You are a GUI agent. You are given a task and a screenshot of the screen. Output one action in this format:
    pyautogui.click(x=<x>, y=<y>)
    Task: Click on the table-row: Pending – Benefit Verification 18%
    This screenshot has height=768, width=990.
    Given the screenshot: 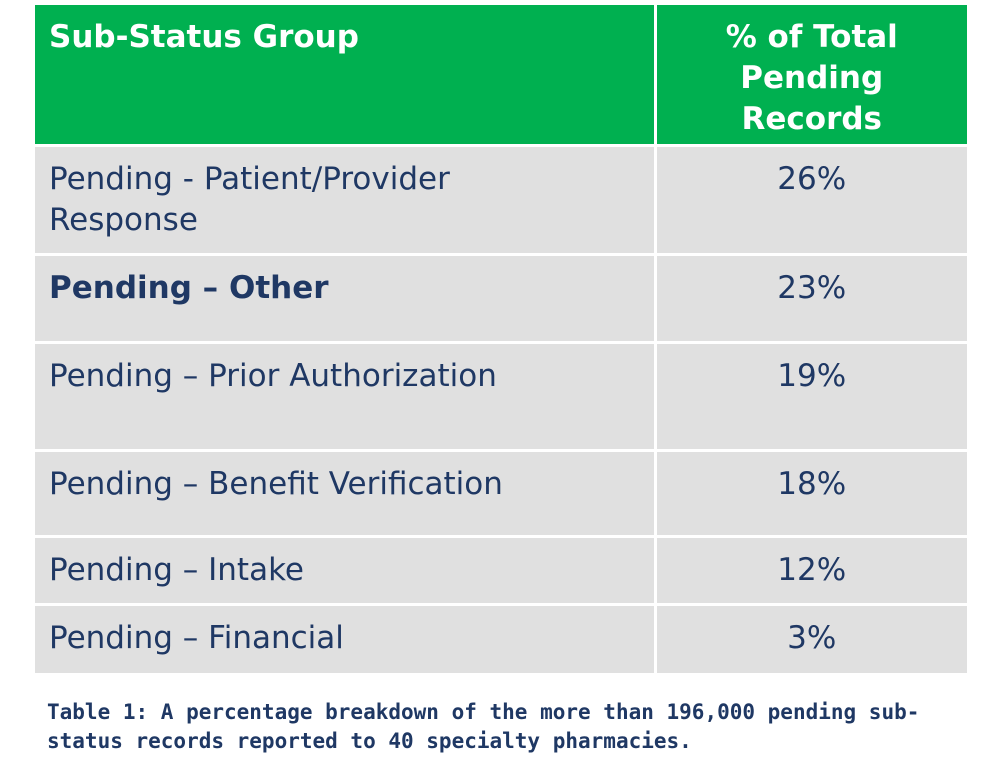 What is the action you would take?
    pyautogui.click(x=501, y=493)
    